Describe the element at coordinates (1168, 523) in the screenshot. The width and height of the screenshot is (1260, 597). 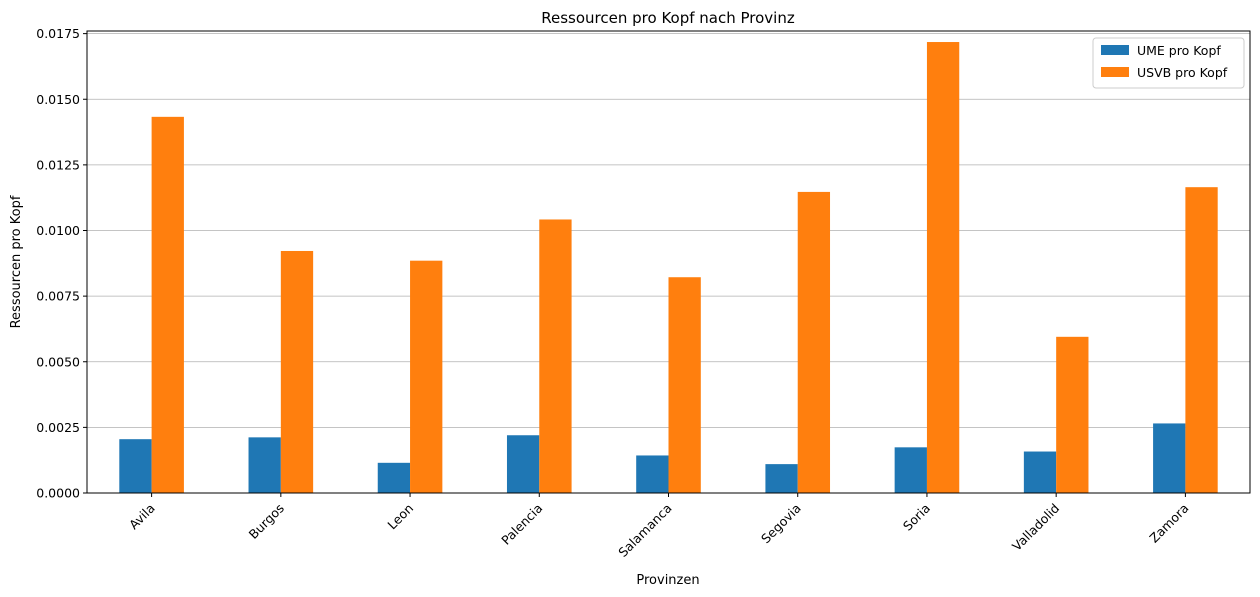
I see `x-tick-label: Zamora` at that location.